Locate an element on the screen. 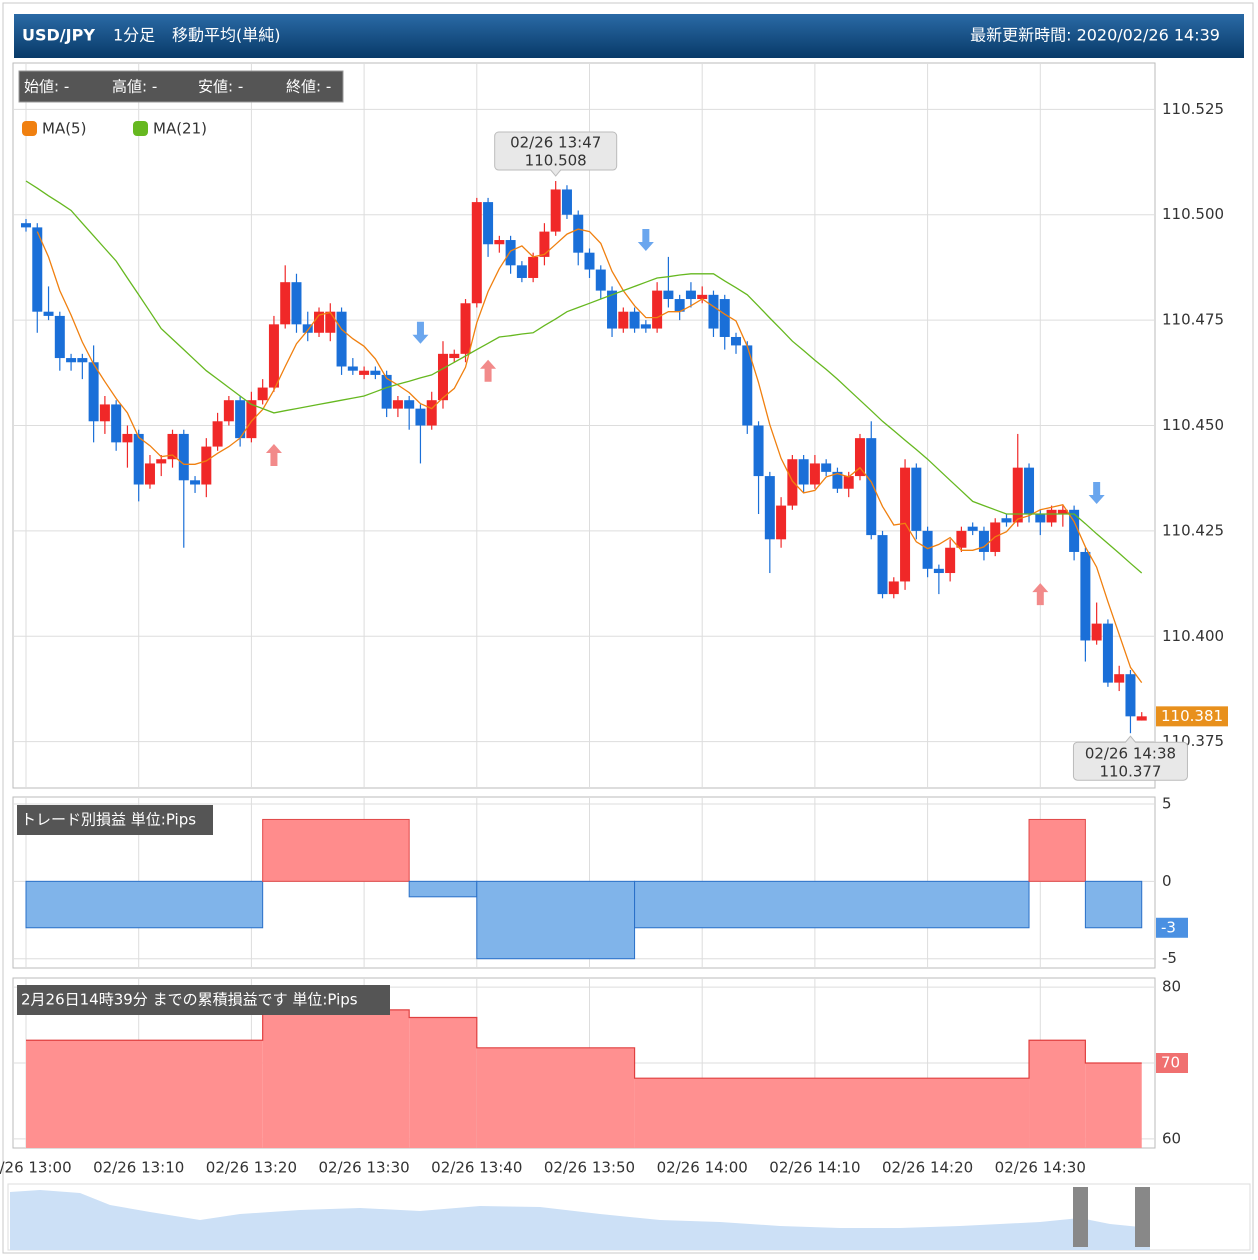 This screenshot has width=1258, height=1260. cumulative-title: 2月26日14時39分 までの累積損益です 単位:Pips is located at coordinates (189, 1000).